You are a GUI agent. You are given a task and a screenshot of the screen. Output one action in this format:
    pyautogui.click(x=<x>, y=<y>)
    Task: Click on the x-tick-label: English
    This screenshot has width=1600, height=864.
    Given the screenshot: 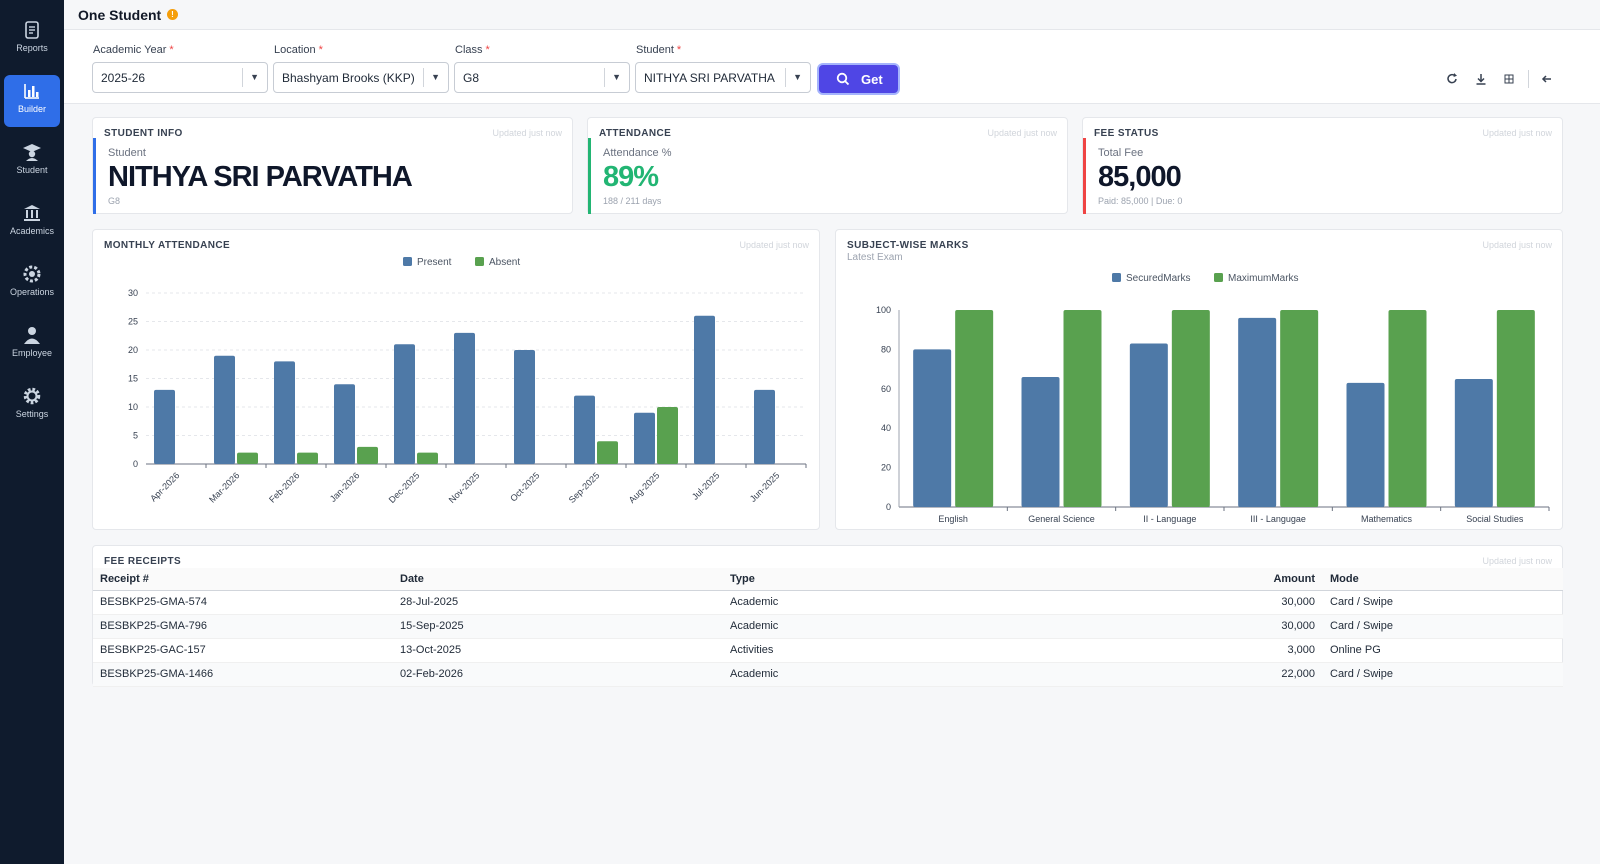 What is the action you would take?
    pyautogui.click(x=953, y=519)
    